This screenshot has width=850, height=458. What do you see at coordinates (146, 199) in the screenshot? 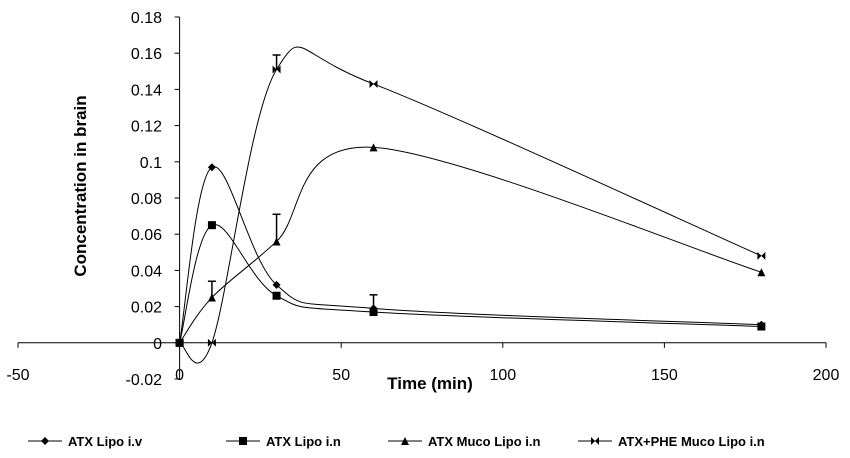
I see `y-tick-label: 0.08` at bounding box center [146, 199].